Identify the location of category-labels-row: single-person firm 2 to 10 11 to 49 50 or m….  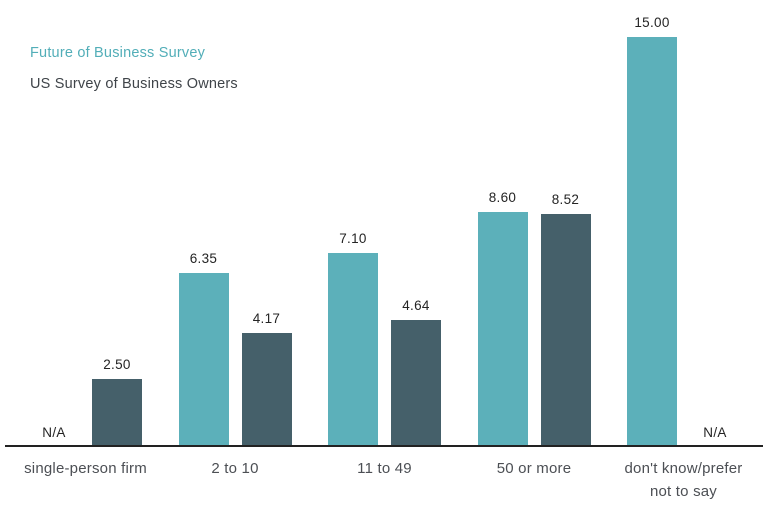
(383, 480).